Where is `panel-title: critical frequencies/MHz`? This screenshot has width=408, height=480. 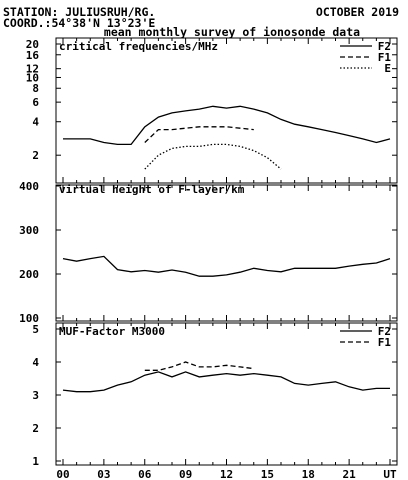
panel-title: critical frequencies/MHz is located at coordinates (138, 46).